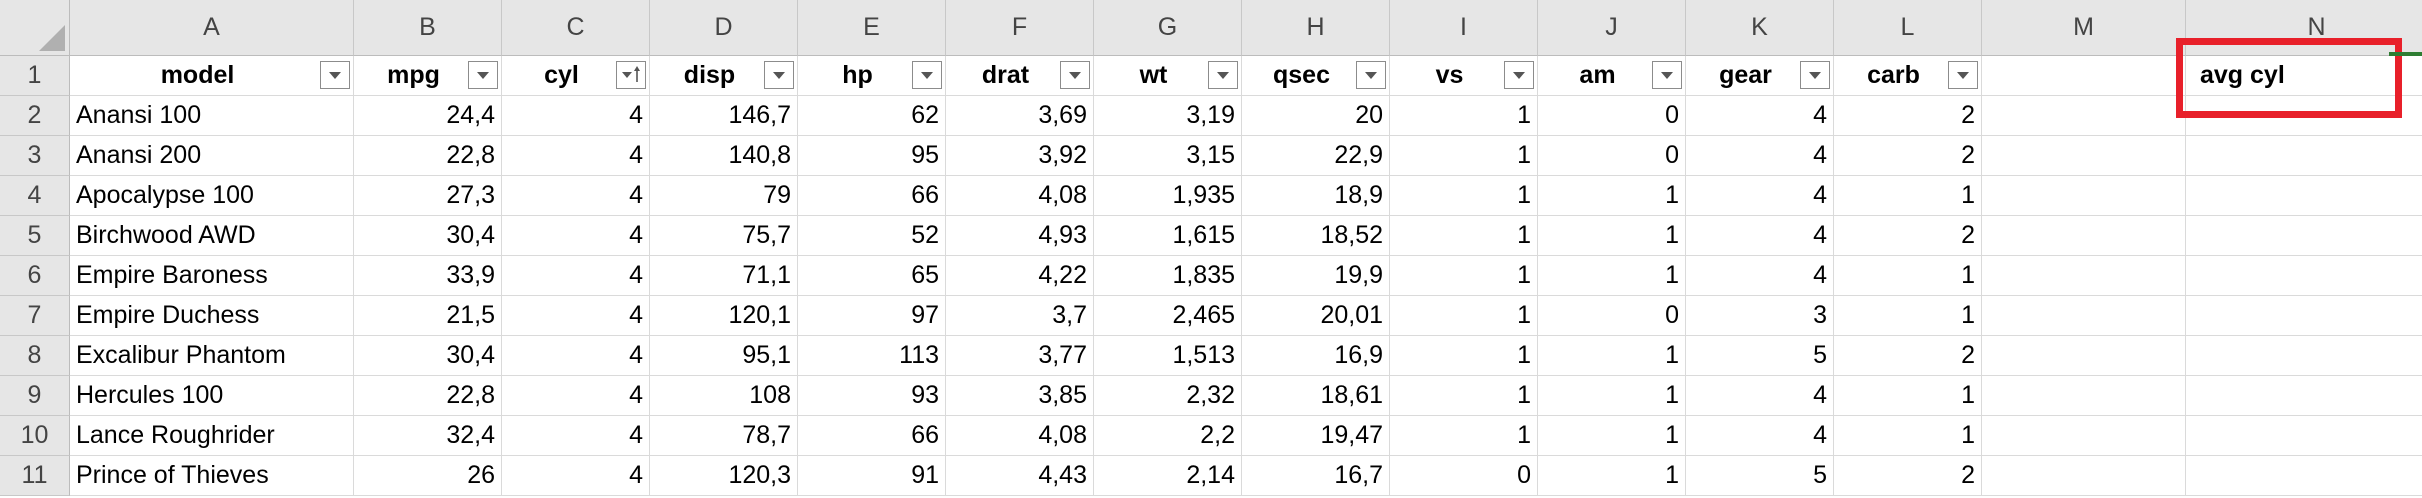  What do you see at coordinates (631, 75) in the screenshot?
I see `filter-button-cyl` at bounding box center [631, 75].